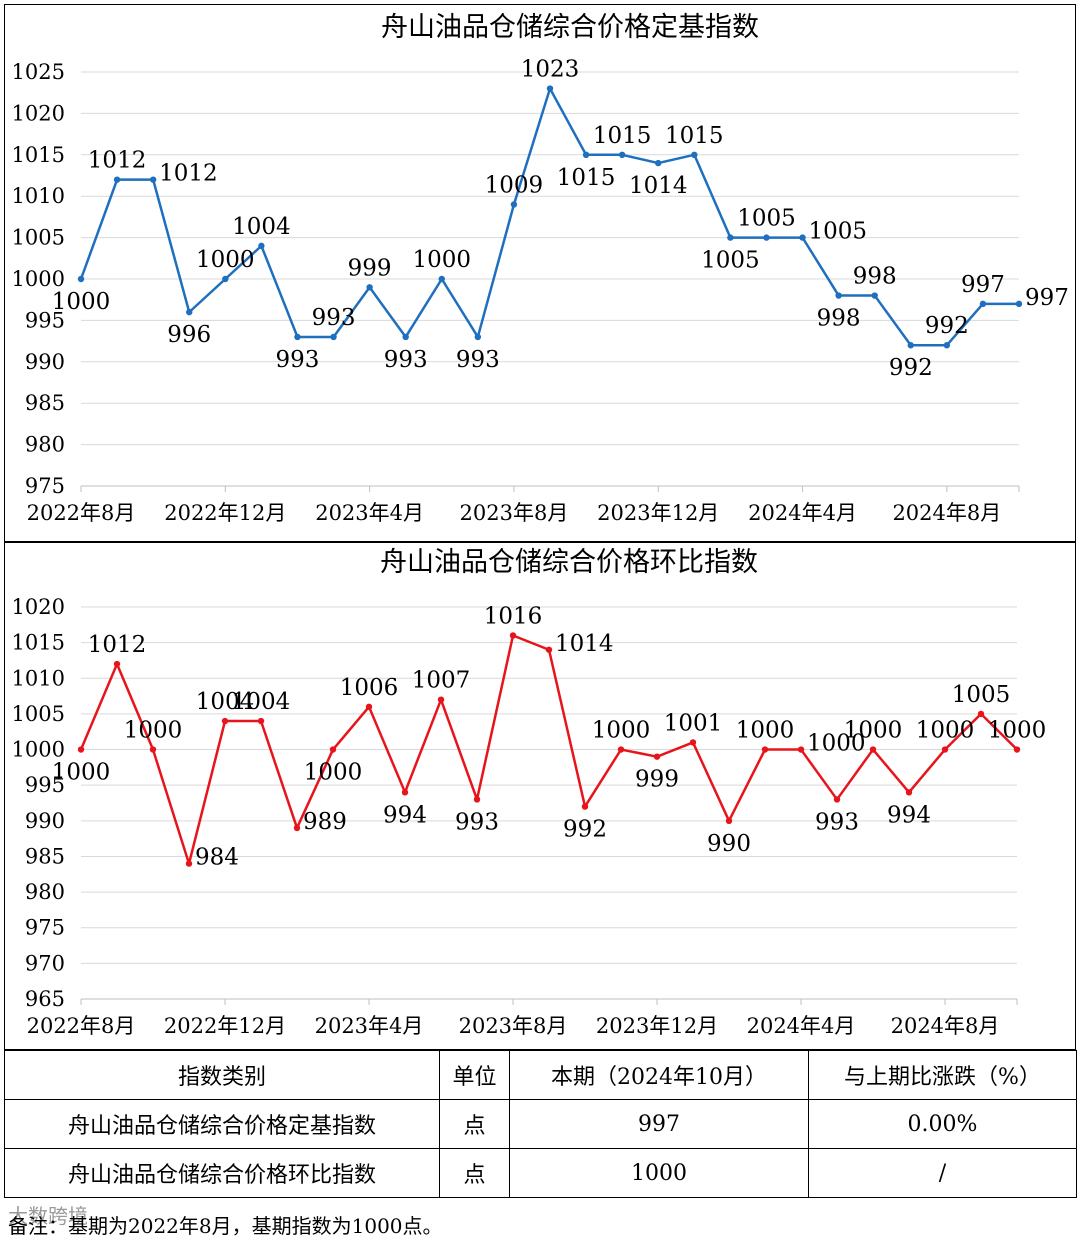 The width and height of the screenshot is (1080, 1239). I want to click on table-cell: 1000, so click(659, 1173).